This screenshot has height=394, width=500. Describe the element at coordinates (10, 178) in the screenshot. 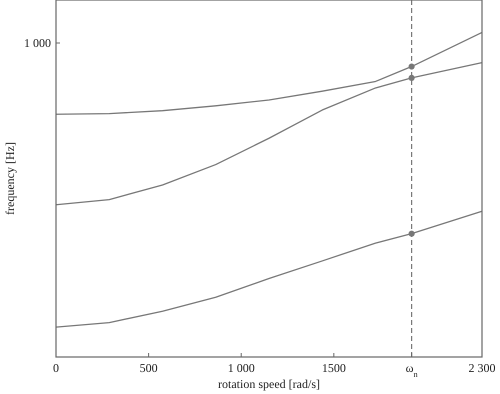

I see `y-axis-title: frequency [Hz]` at that location.